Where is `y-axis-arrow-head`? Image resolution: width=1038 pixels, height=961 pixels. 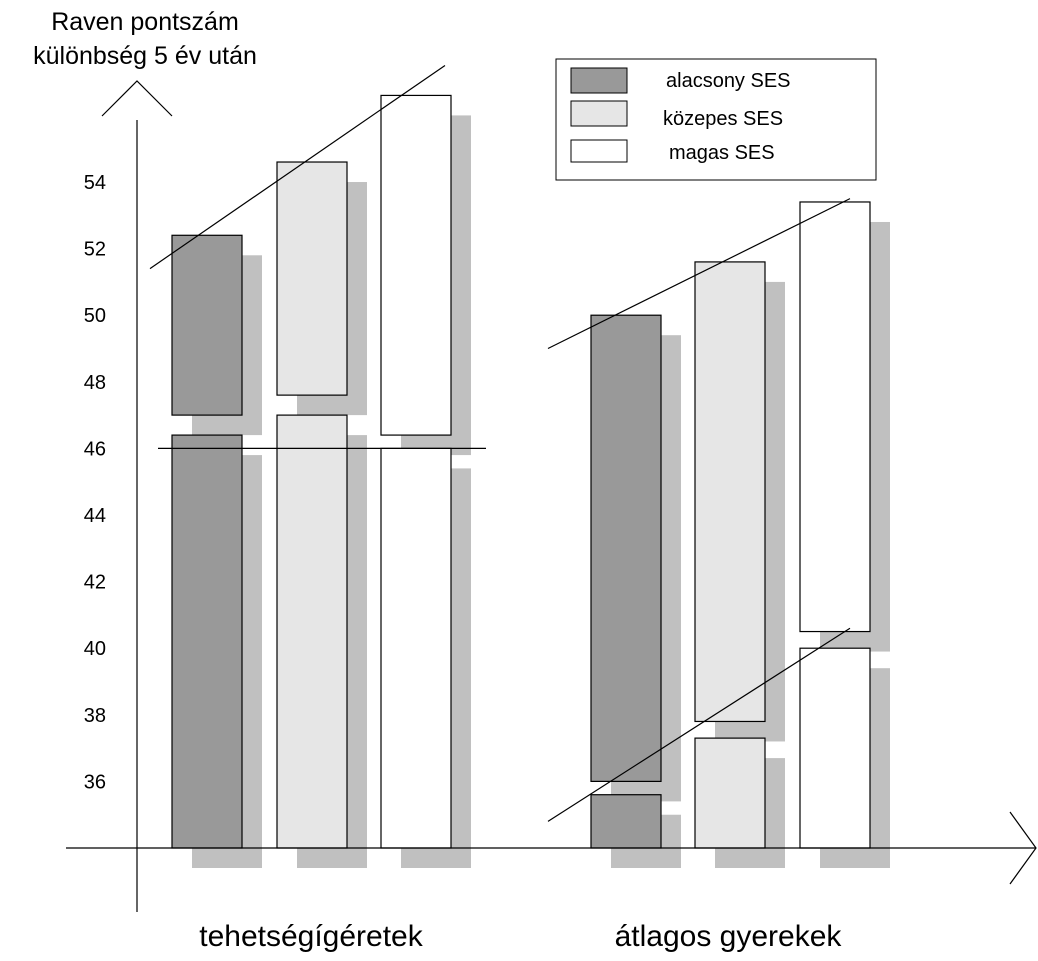 y-axis-arrow-head is located at coordinates (137, 98).